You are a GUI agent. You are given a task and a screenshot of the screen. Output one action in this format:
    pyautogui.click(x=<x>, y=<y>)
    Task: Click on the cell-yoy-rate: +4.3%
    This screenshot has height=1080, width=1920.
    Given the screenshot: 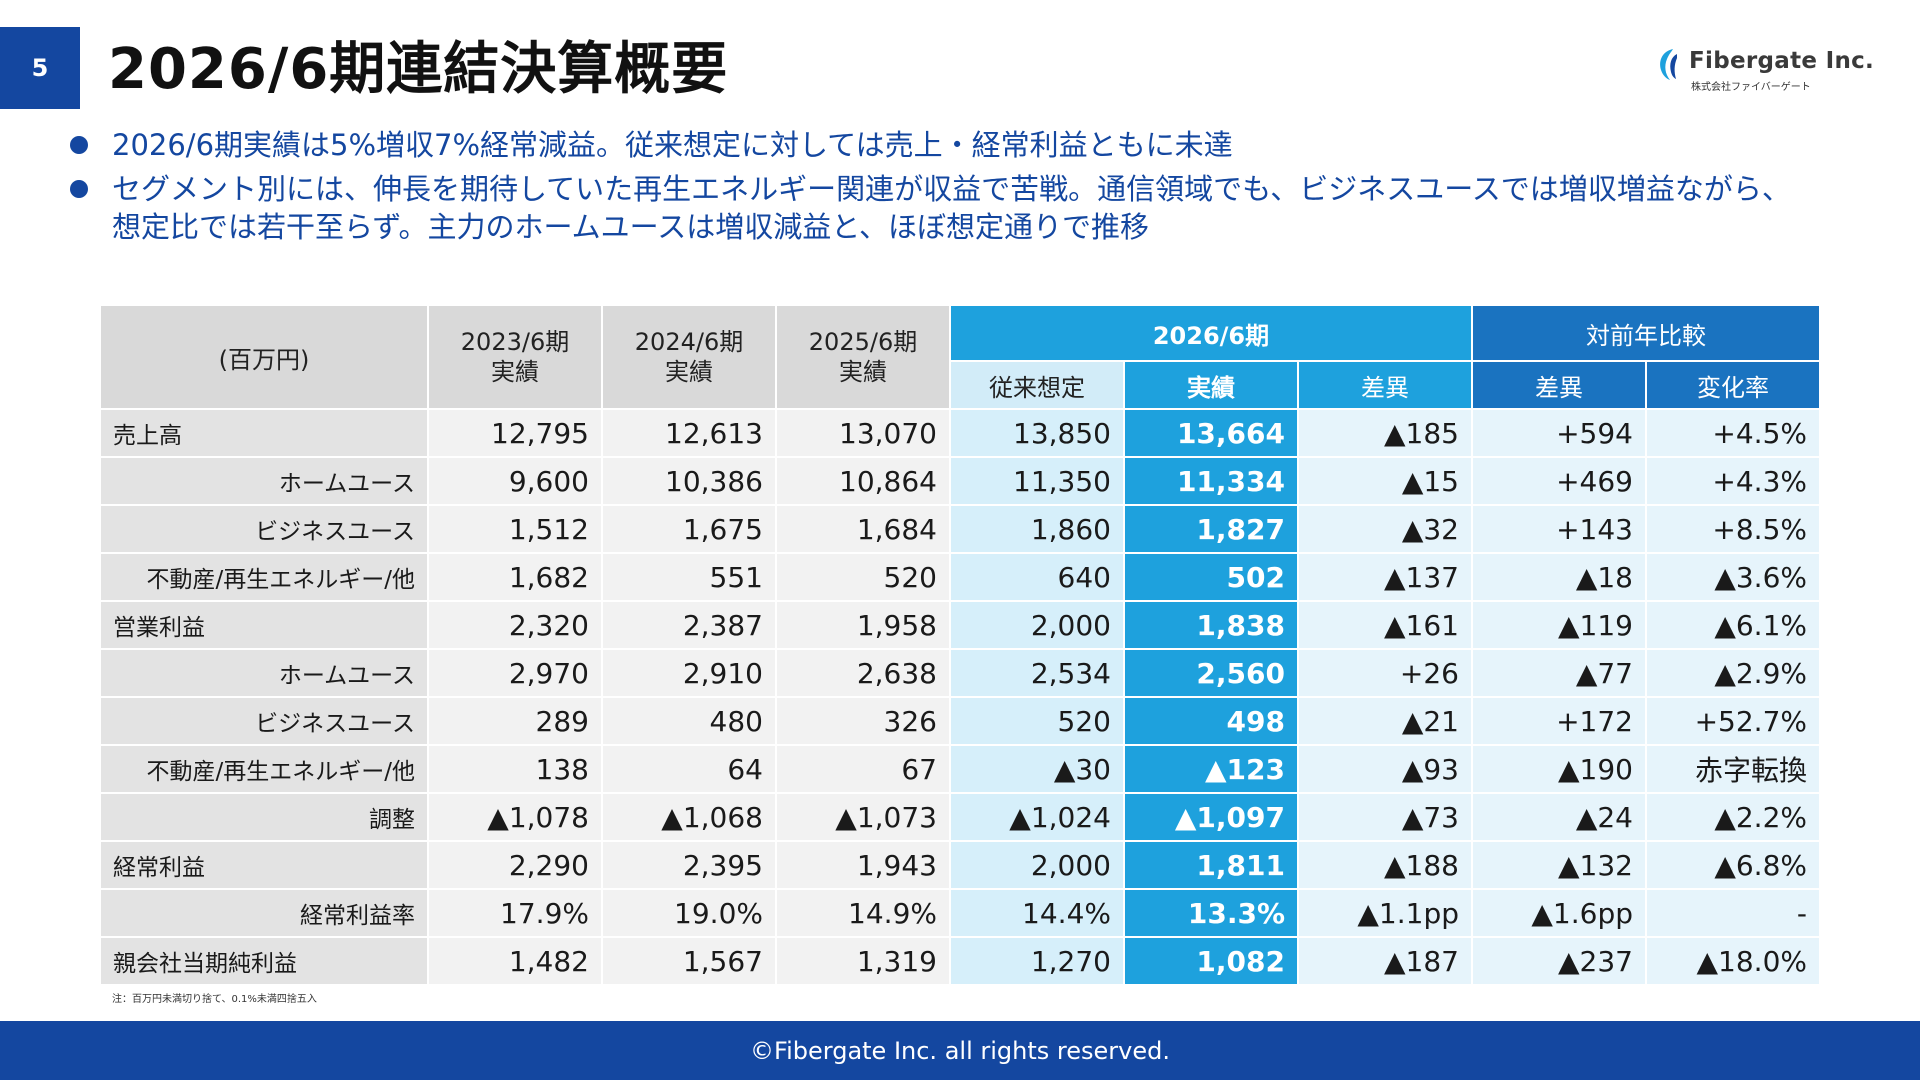 What is the action you would take?
    pyautogui.click(x=1733, y=481)
    